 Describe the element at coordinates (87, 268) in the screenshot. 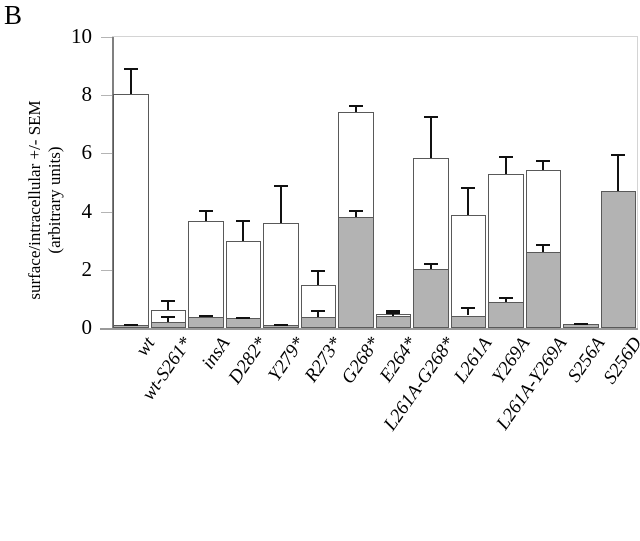

I see `y-axis-tick-label: 2` at that location.